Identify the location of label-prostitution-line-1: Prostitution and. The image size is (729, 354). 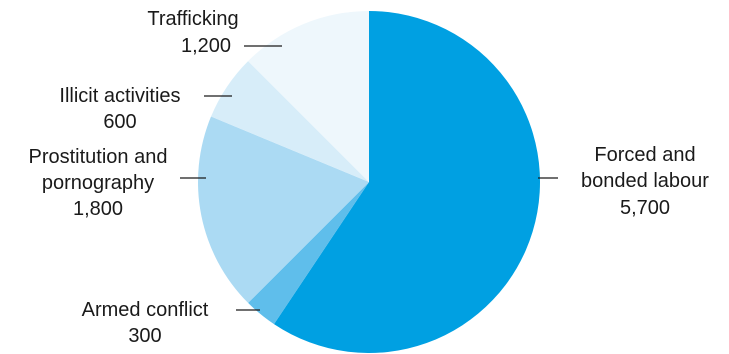
(98, 157).